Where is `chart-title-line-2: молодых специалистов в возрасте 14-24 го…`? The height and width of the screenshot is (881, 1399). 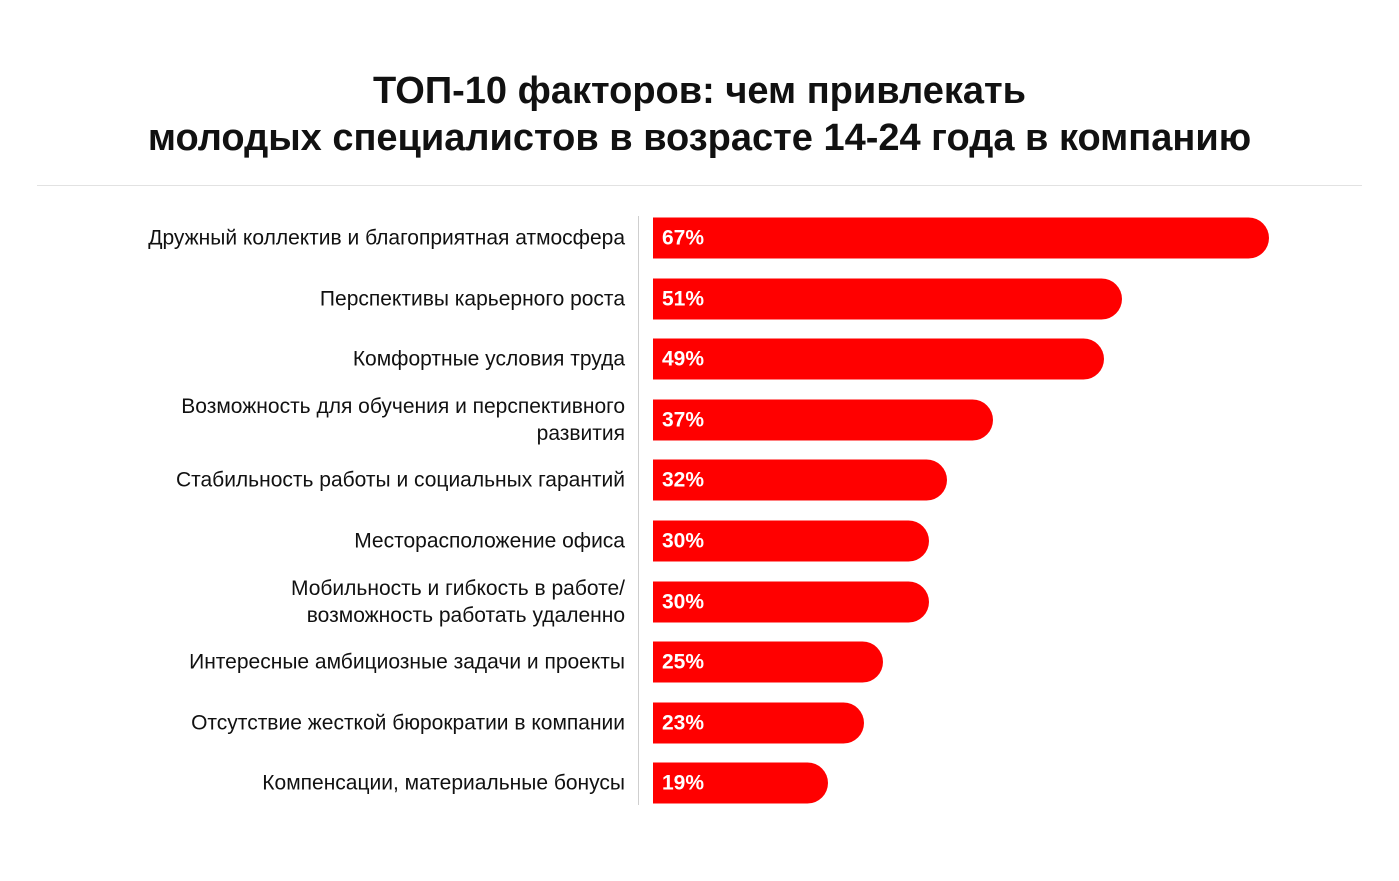 chart-title-line-2: молодых специалистов в возрасте 14-24 го… is located at coordinates (699, 138).